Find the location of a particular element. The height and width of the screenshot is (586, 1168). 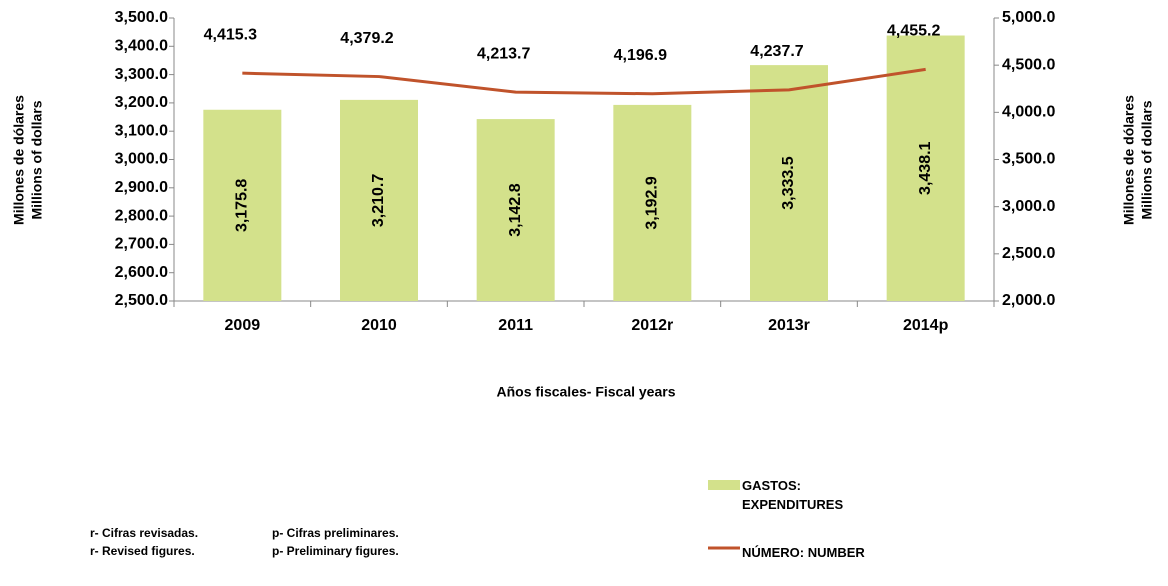

note: p- Cifras preliminares. is located at coordinates (335, 533).